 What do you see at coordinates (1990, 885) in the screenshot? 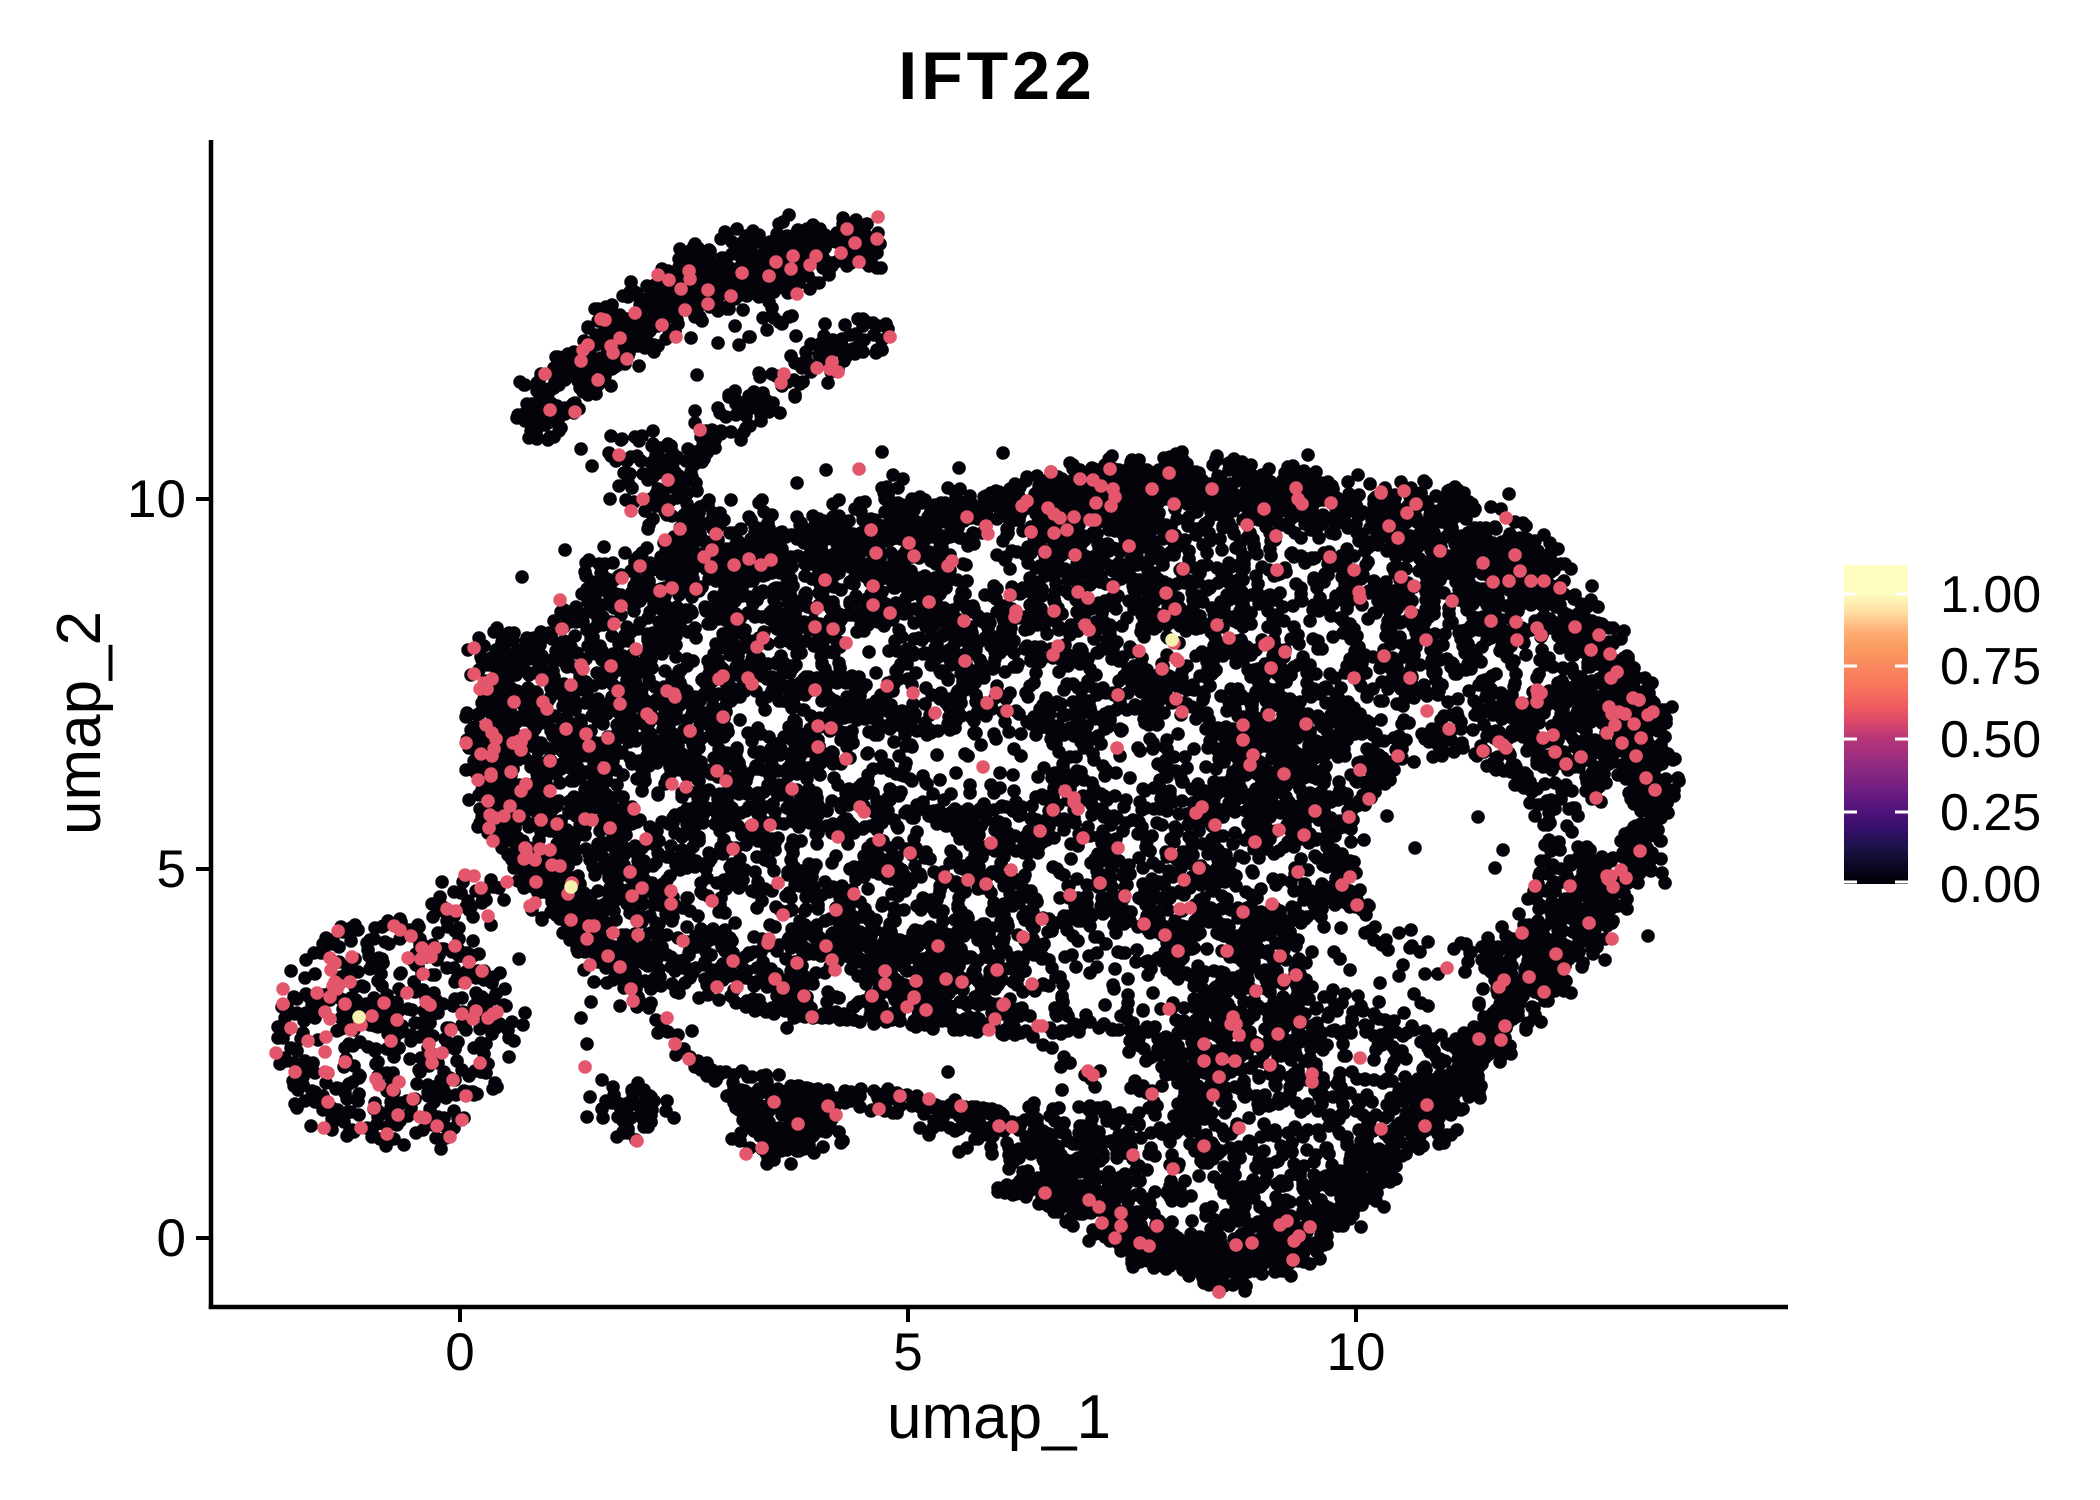
I see `svg-text: 0.00` at bounding box center [1990, 885].